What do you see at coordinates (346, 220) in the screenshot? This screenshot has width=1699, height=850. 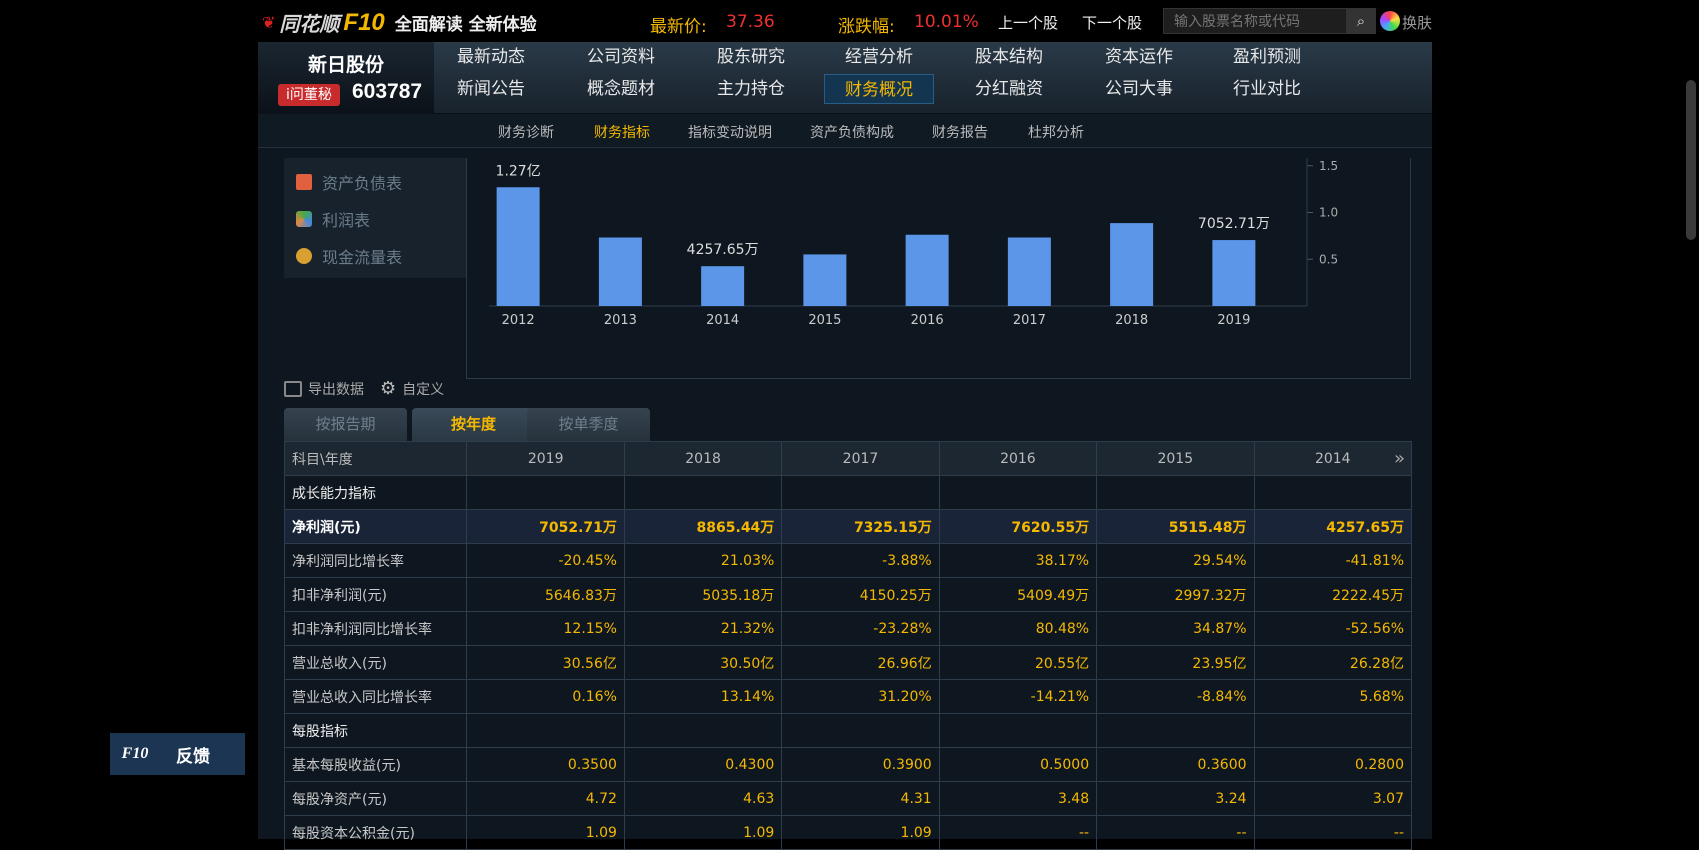 I see `income-statement-label: 利润表` at bounding box center [346, 220].